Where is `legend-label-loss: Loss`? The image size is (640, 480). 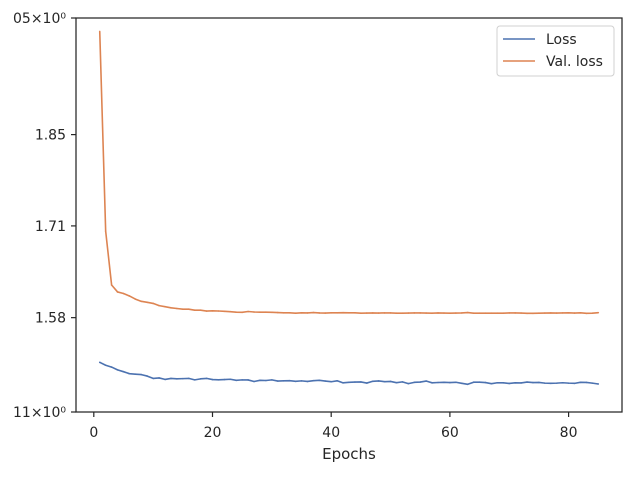
legend-label-loss: Loss is located at coordinates (561, 40).